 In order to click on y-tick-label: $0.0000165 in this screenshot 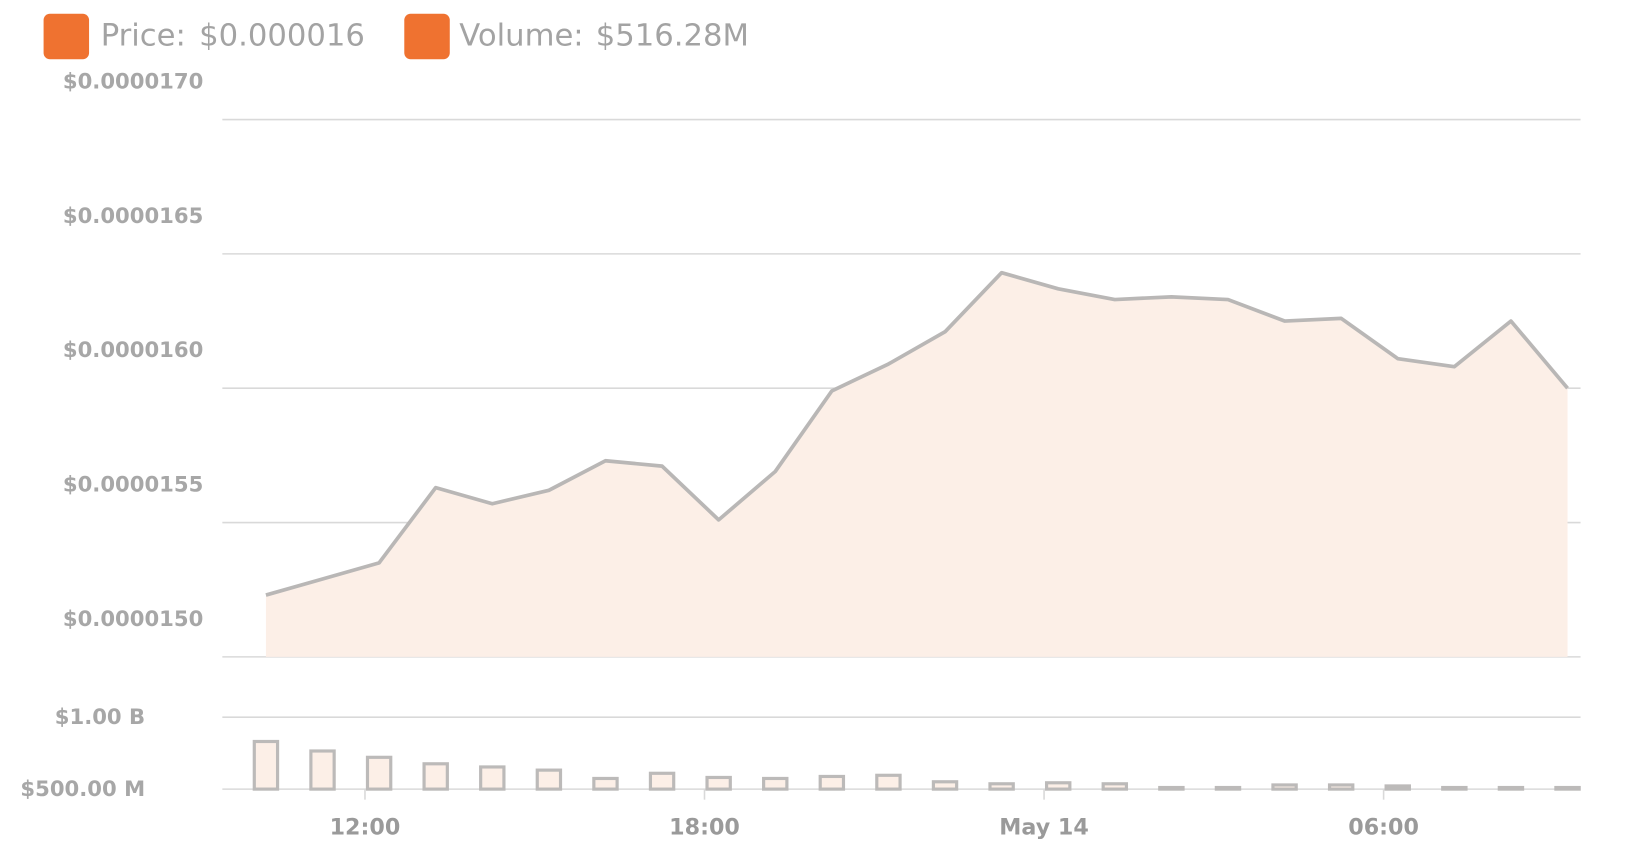, I will do `click(133, 215)`.